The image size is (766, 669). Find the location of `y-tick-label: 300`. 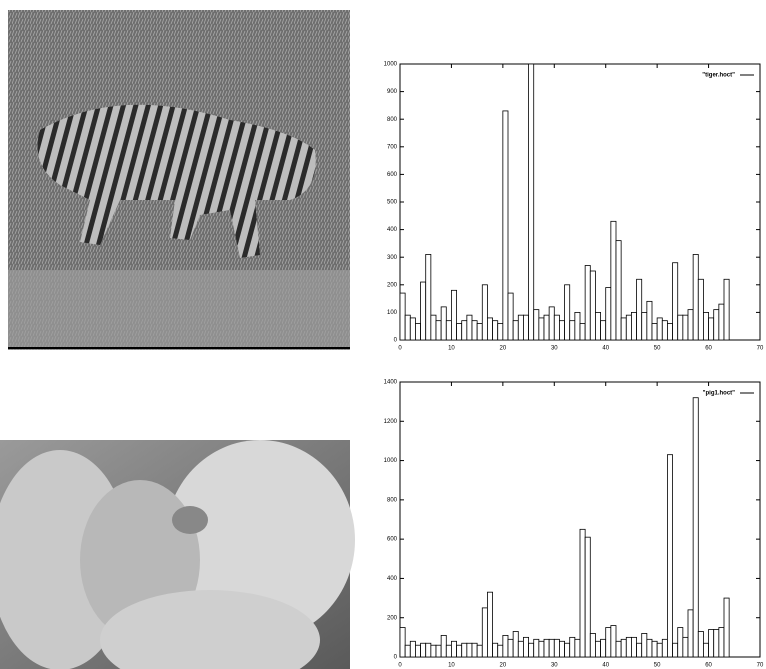

y-tick-label: 300 is located at coordinates (392, 258).